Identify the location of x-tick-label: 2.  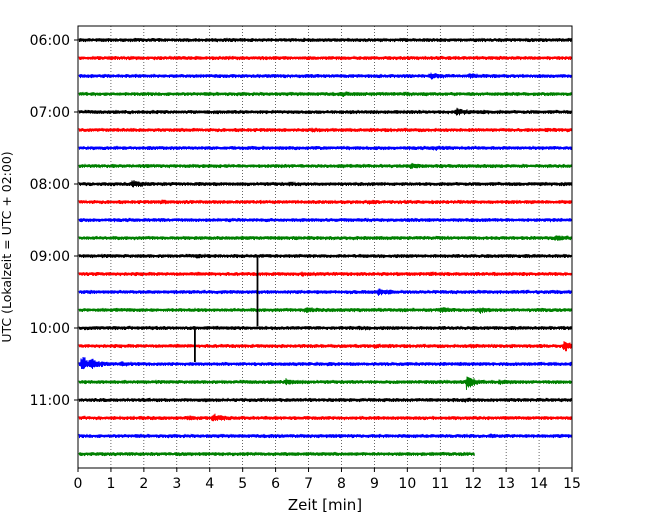
(143, 484).